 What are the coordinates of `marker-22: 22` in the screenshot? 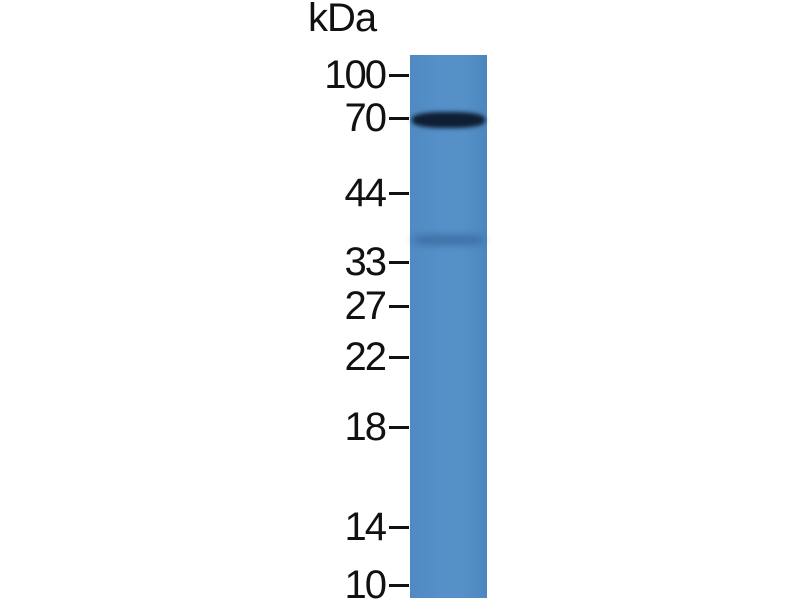 It's located at (355, 357).